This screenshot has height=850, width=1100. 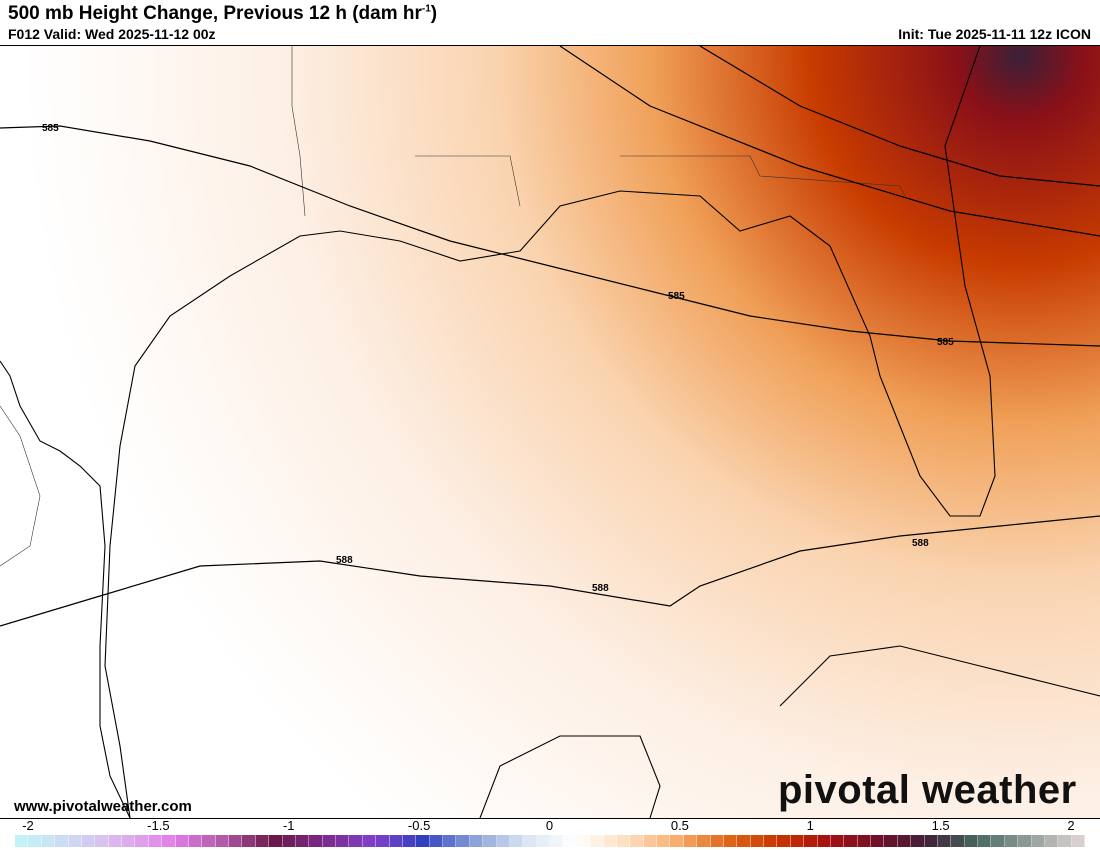 What do you see at coordinates (927, 790) in the screenshot?
I see `pivotal-weather-logo: pivotal weather` at bounding box center [927, 790].